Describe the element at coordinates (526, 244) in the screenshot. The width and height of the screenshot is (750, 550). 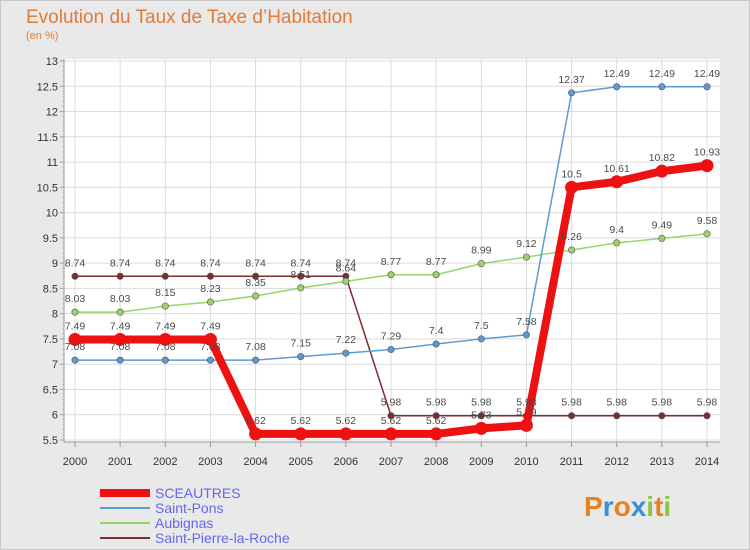
I see `data-label-2: 9.12` at that location.